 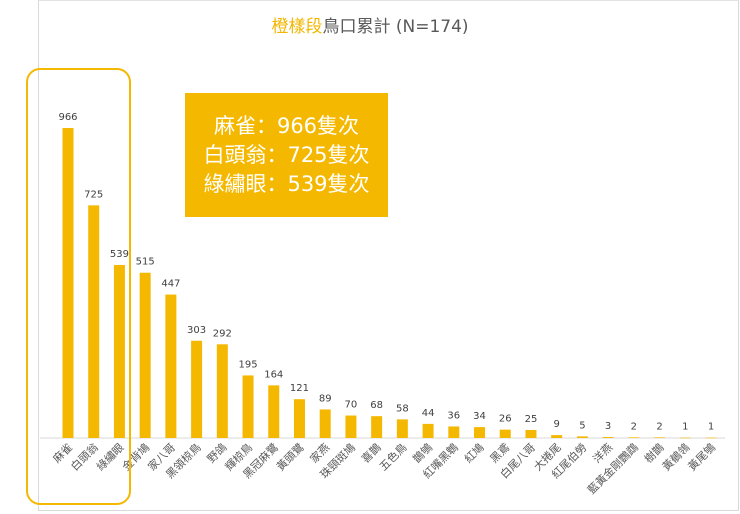 I want to click on data-label: 3, so click(x=608, y=426).